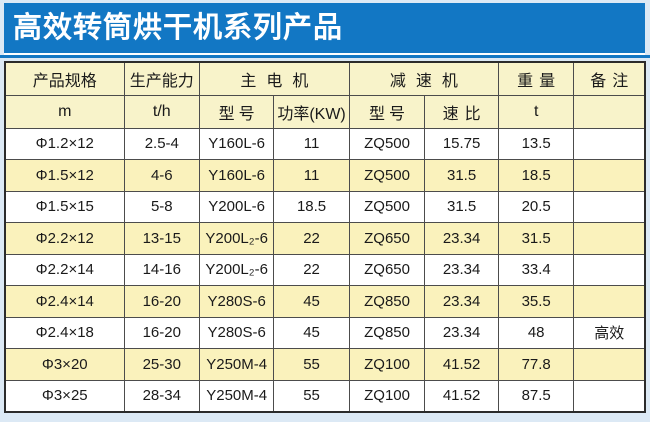 The image size is (650, 422). Describe the element at coordinates (536, 111) in the screenshot. I see `unit-weight: t` at that location.